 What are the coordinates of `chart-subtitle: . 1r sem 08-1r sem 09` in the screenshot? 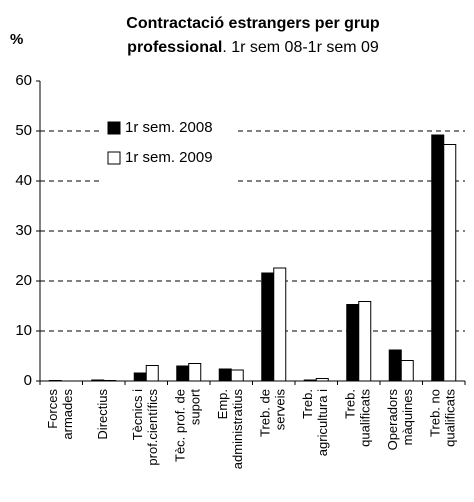 It's located at (300, 47).